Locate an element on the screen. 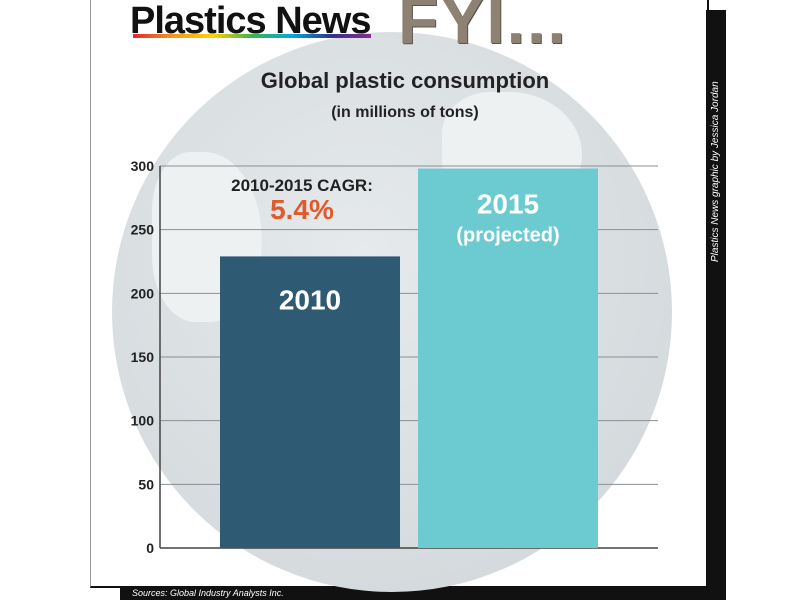 The width and height of the screenshot is (800, 600). logo-color-stripe is located at coordinates (252, 36).